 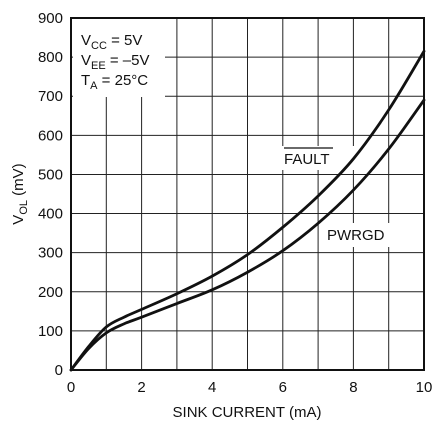 I want to click on y-axis-title: VOL (mV), so click(x=20, y=193).